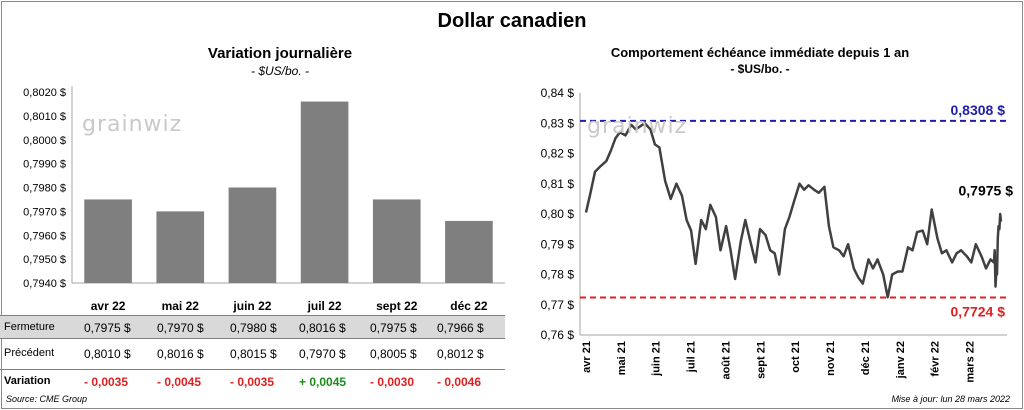 This screenshot has height=410, width=1024. Describe the element at coordinates (512, 21) in the screenshot. I see `page-title: Dollar canadien` at that location.